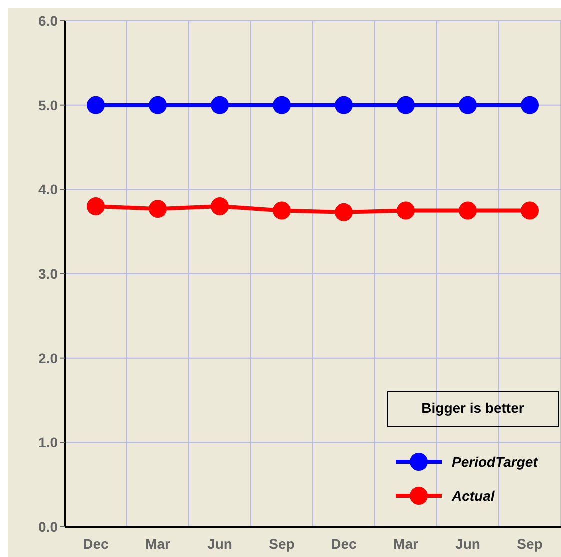 This screenshot has width=561, height=557. What do you see at coordinates (48, 190) in the screenshot?
I see `y-tick-label: 4.0` at bounding box center [48, 190].